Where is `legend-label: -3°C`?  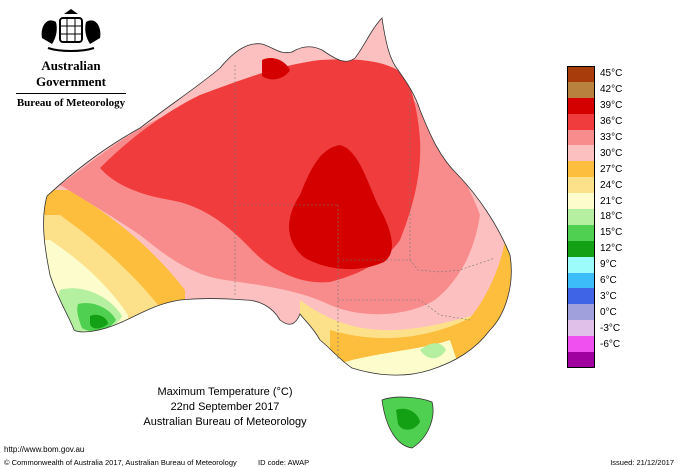 legend-label: -3°C is located at coordinates (610, 328).